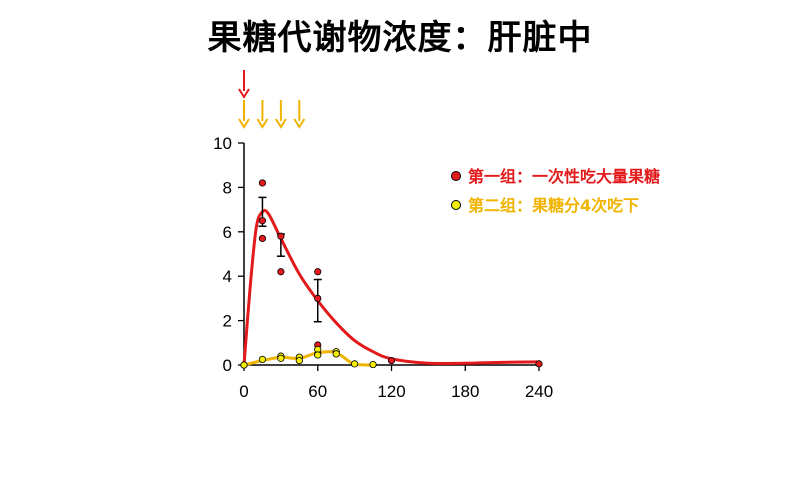 This screenshot has width=800, height=500. I want to click on series-layer, so click(391, 274).